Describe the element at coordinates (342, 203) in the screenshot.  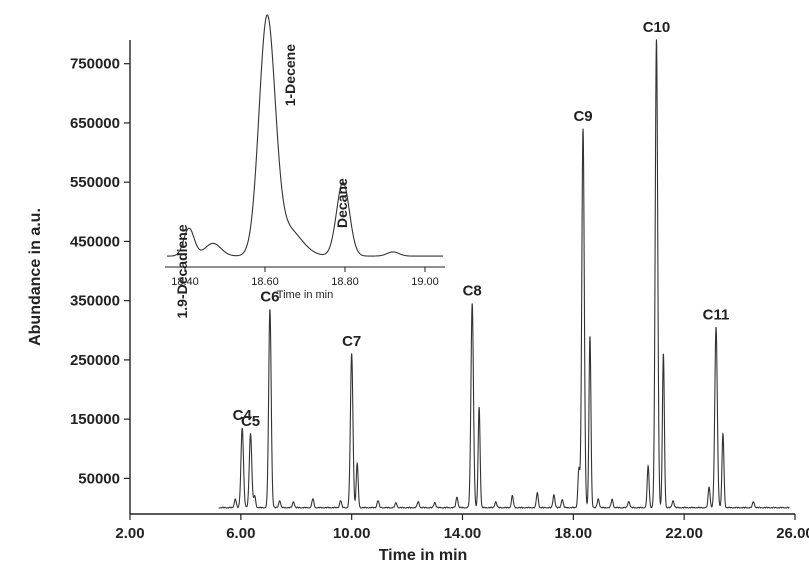
I see `inset-peak-label: Decane` at that location.